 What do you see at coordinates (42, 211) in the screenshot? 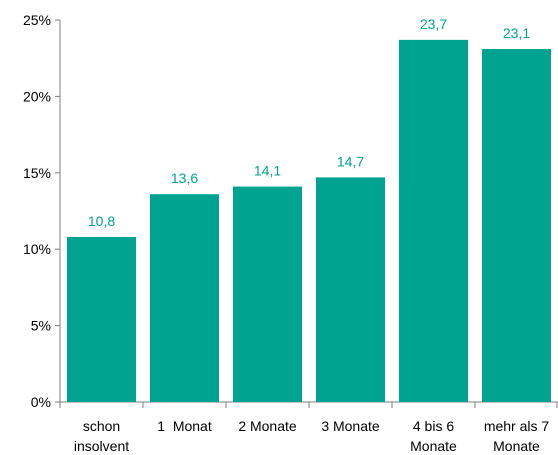
I see `y-axis: 0% 5% 10% 15% 20% 25%` at bounding box center [42, 211].